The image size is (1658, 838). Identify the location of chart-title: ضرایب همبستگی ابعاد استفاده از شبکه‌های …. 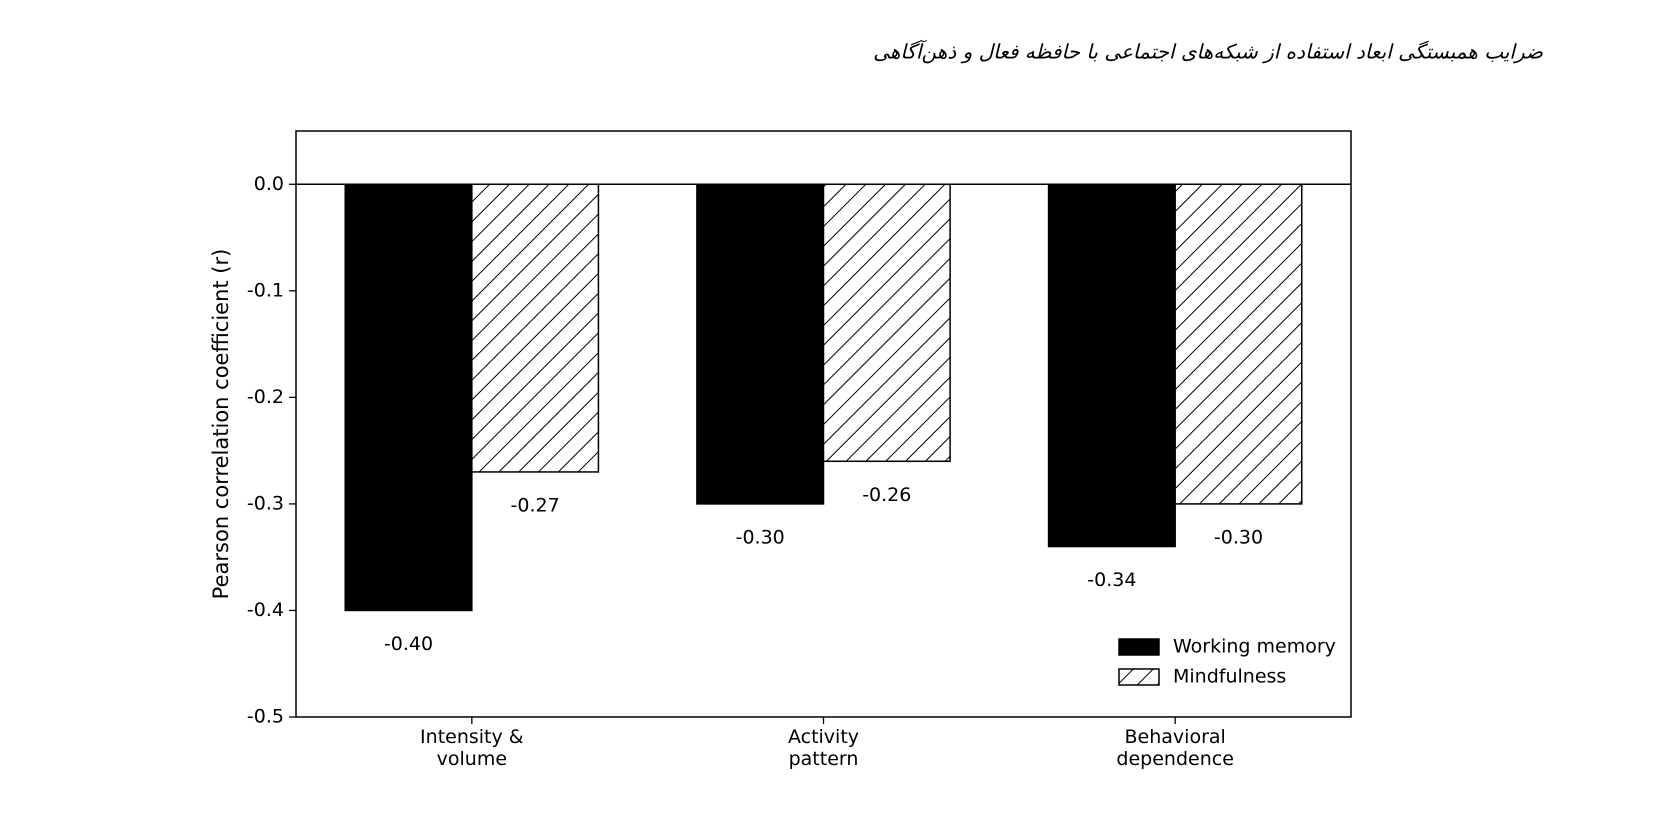
(1208, 52).